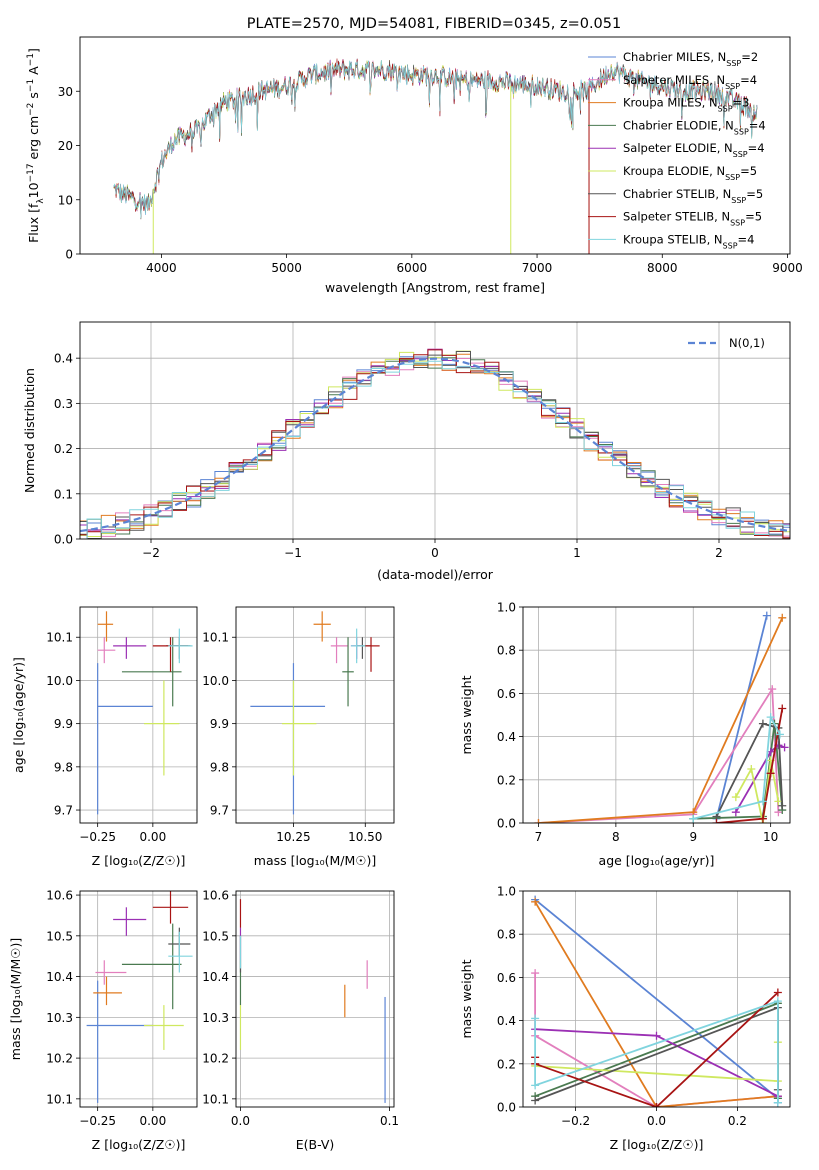 This screenshot has height=1170, width=819. What do you see at coordinates (63, 494) in the screenshot?
I see `y-tick-label: 0.1` at bounding box center [63, 494].